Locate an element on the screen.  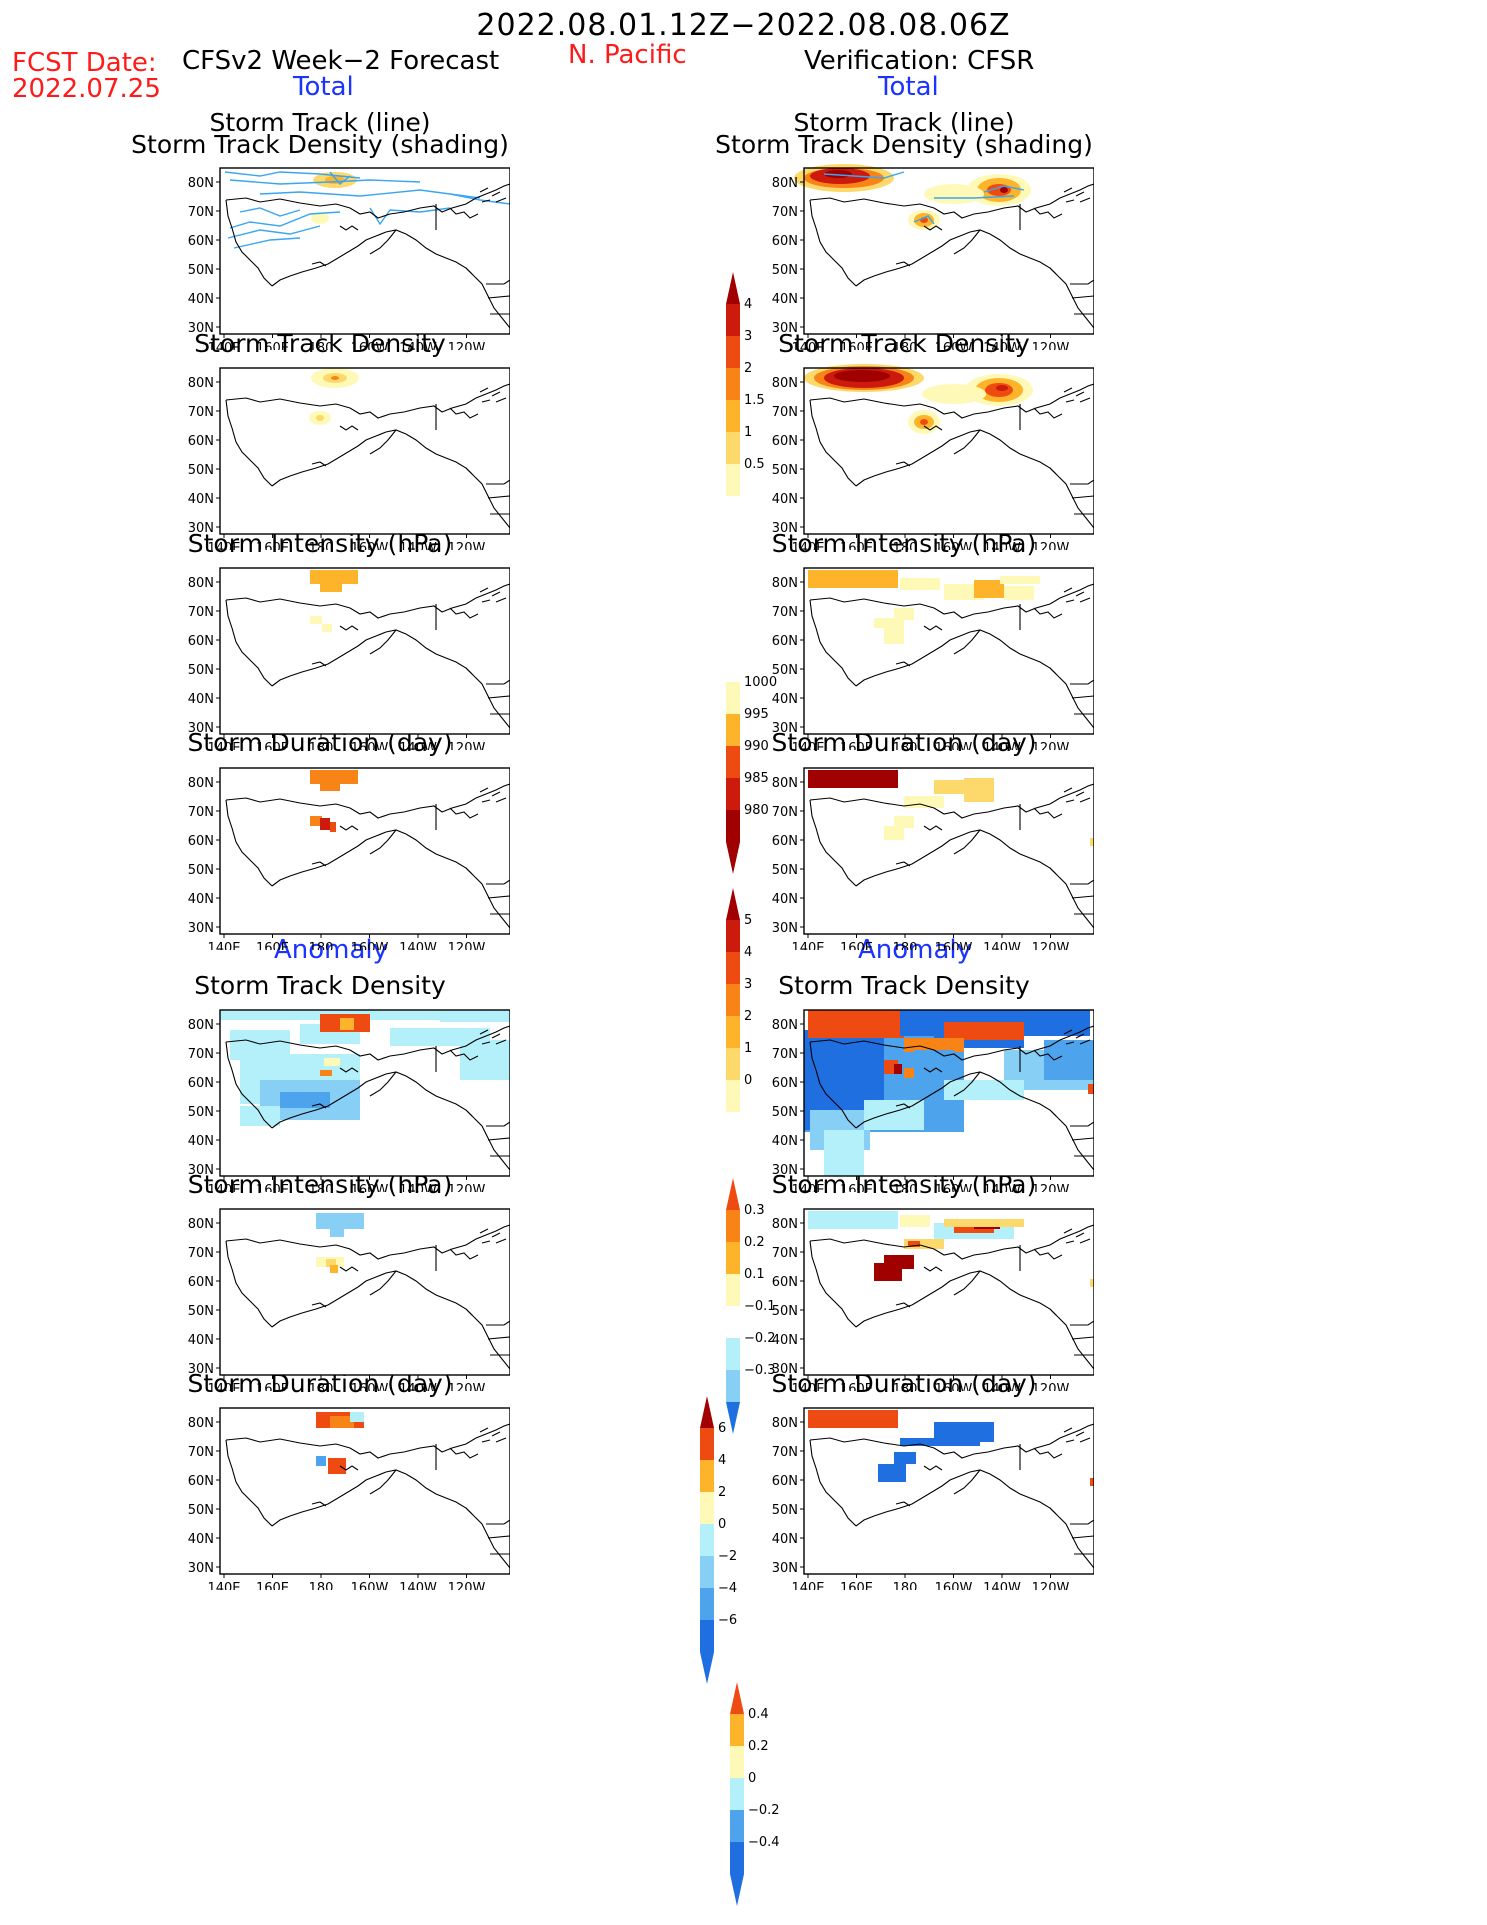
colorbar-label: −0.3 is located at coordinates (760, 1370).